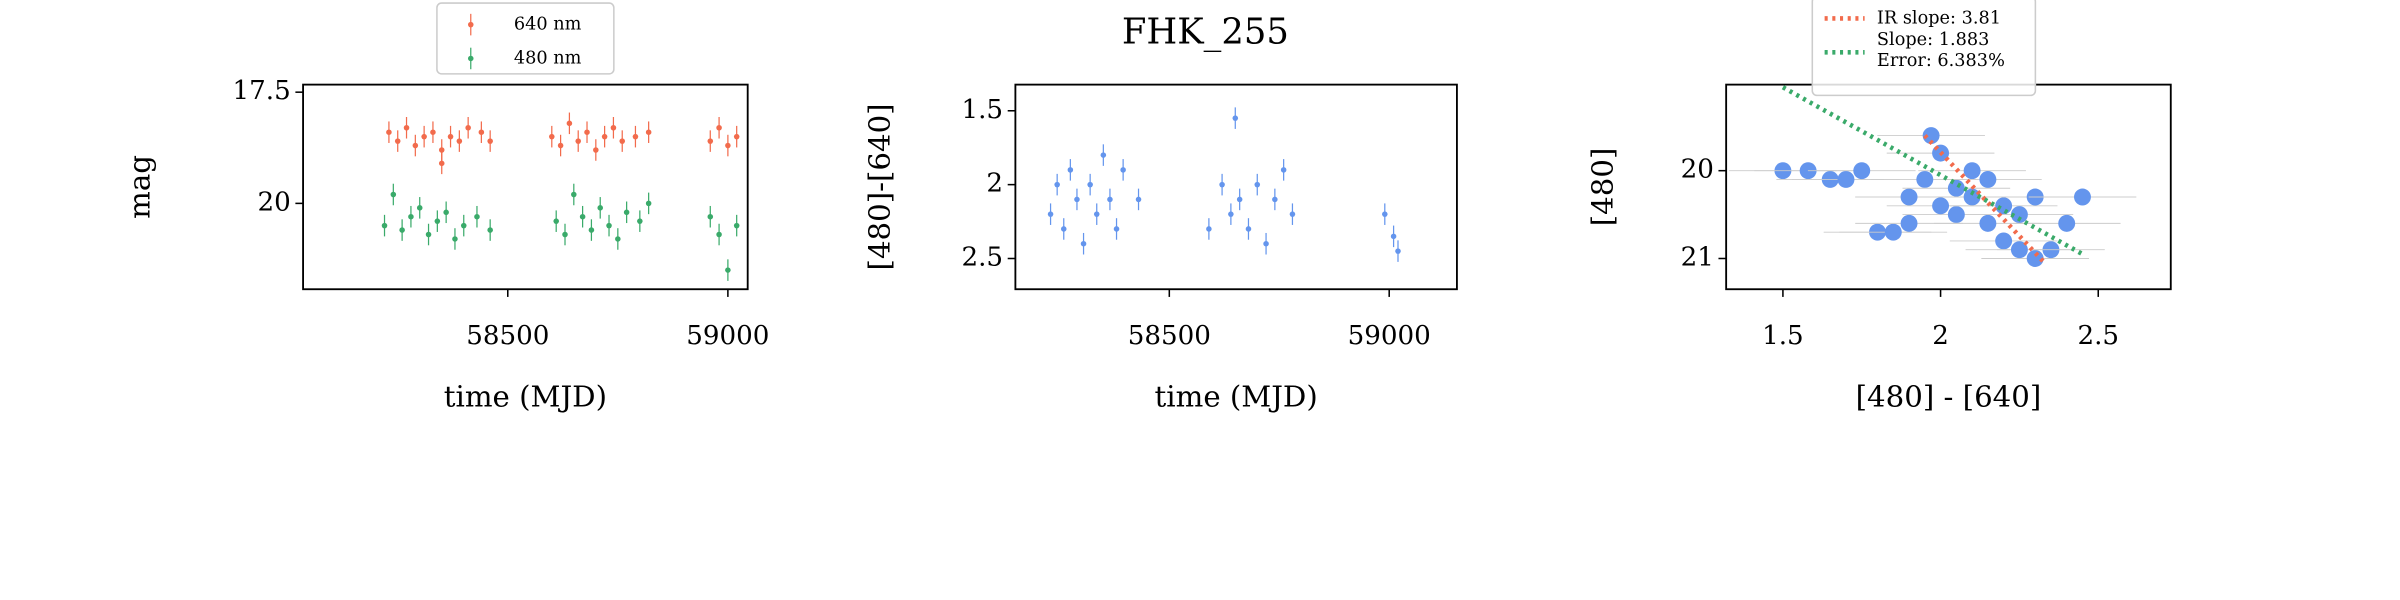  Describe the element at coordinates (994, 184) in the screenshot. I see `y-tick-label: 2` at that location.